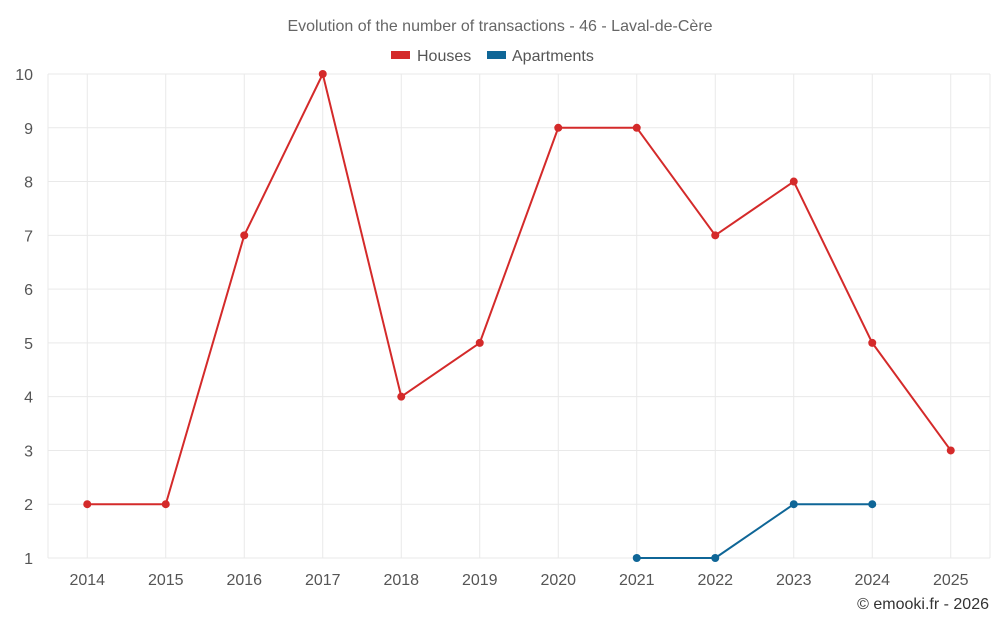 The image size is (1000, 625). Describe the element at coordinates (872, 580) in the screenshot. I see `x-tick-label: 2024` at that location.